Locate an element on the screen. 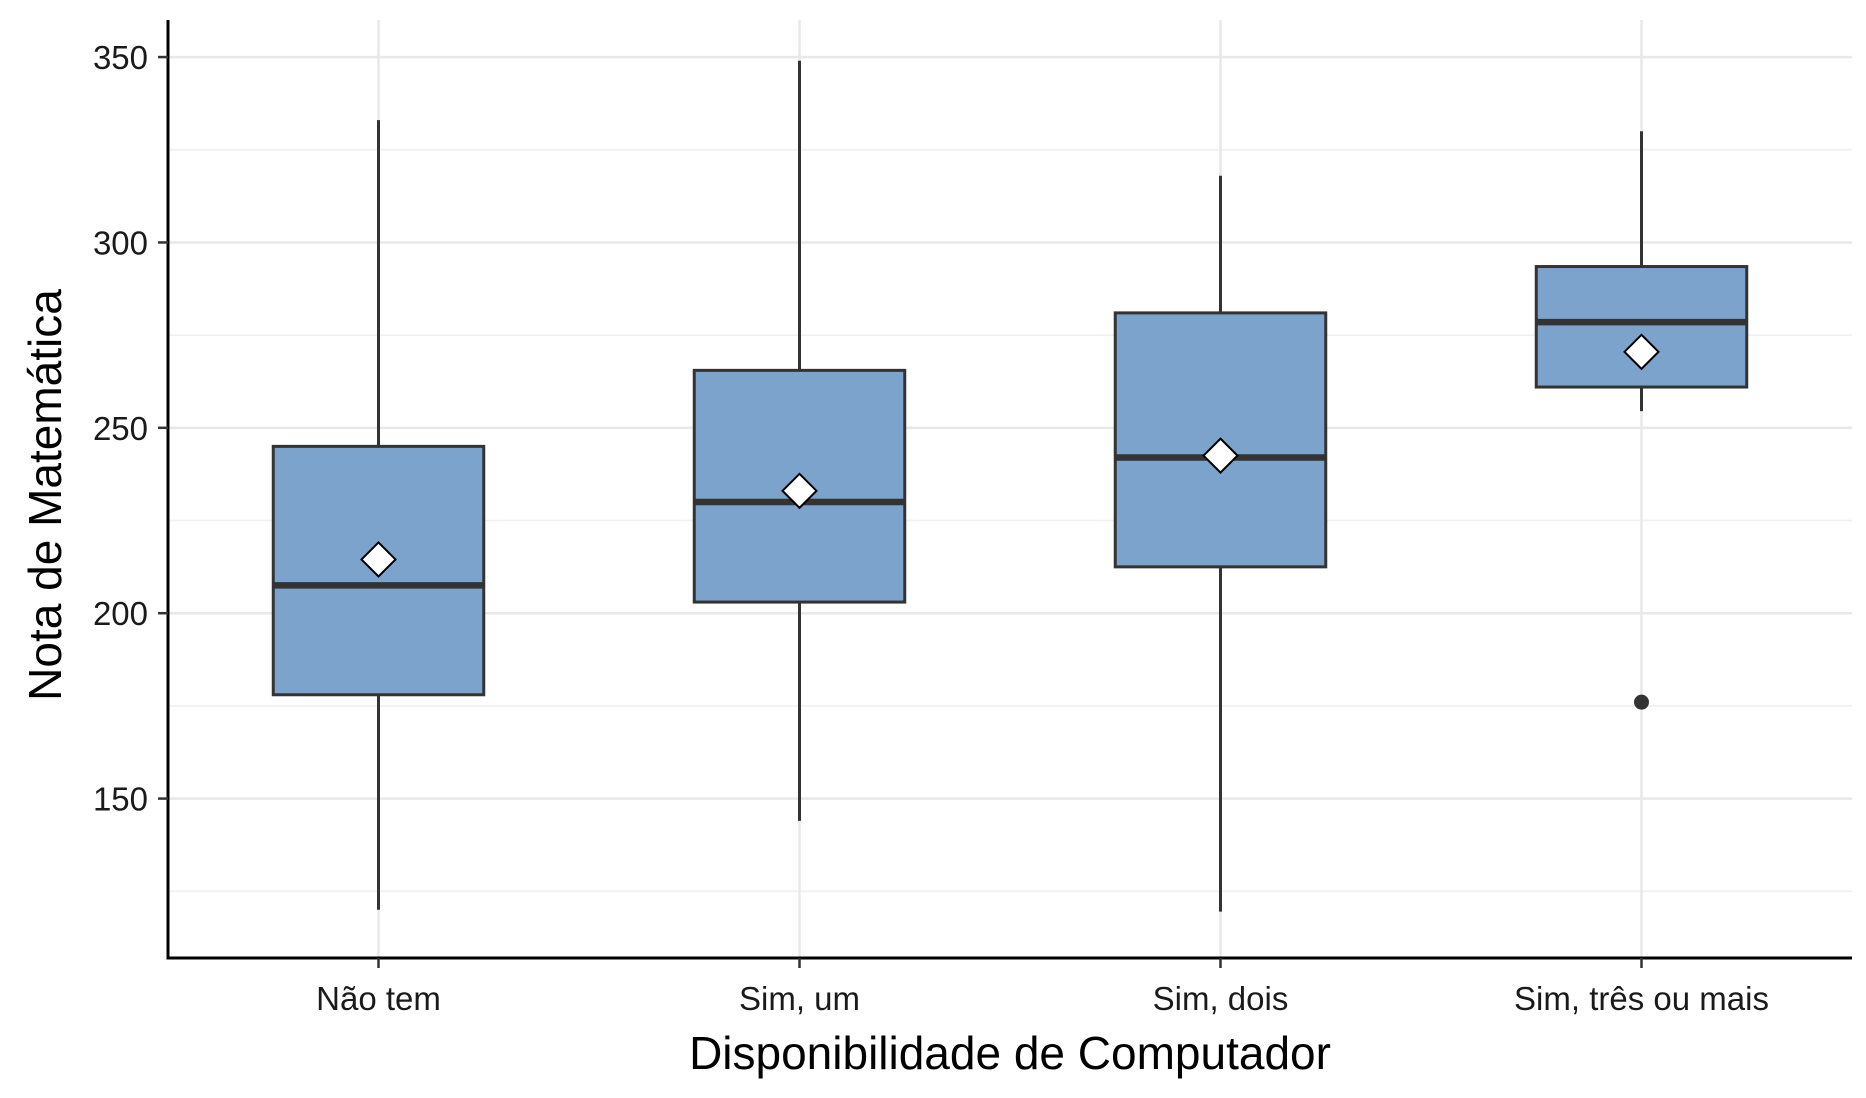 The image size is (1866, 1098). y-tick-label: 350 is located at coordinates (120, 57).